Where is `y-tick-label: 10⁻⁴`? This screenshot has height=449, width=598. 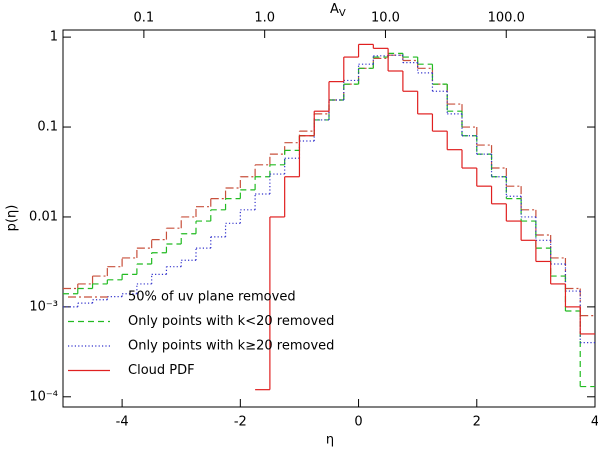
y-tick-label: 10⁻⁴ is located at coordinates (43, 396).